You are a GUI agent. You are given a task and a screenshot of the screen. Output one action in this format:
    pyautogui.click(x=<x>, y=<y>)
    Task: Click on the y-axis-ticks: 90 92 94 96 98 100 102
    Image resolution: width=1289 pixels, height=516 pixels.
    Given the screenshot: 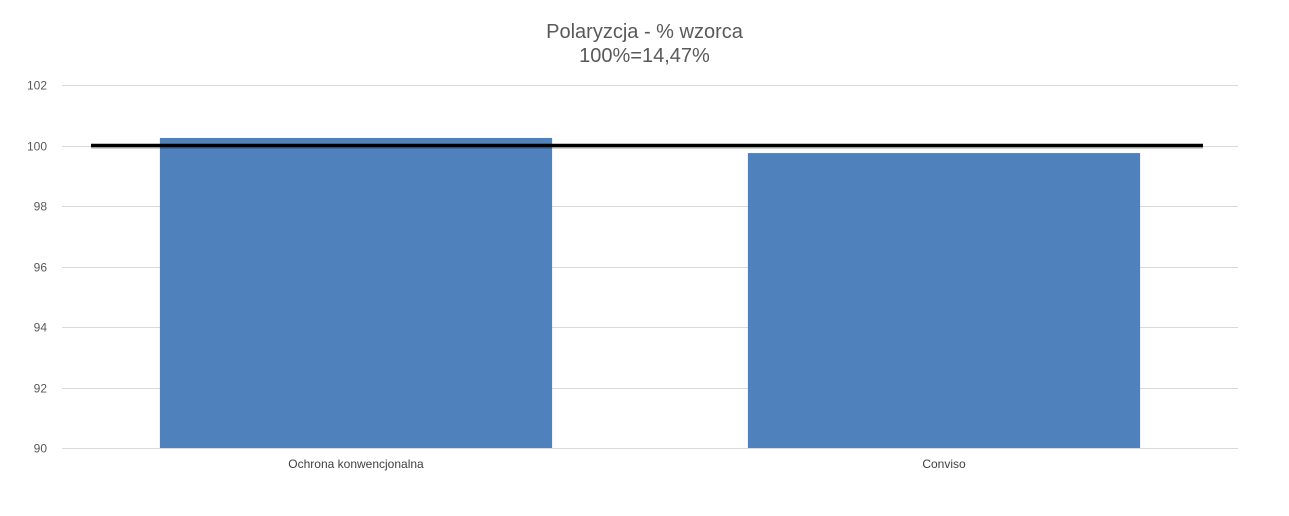 What is the action you would take?
    pyautogui.click(x=37, y=267)
    